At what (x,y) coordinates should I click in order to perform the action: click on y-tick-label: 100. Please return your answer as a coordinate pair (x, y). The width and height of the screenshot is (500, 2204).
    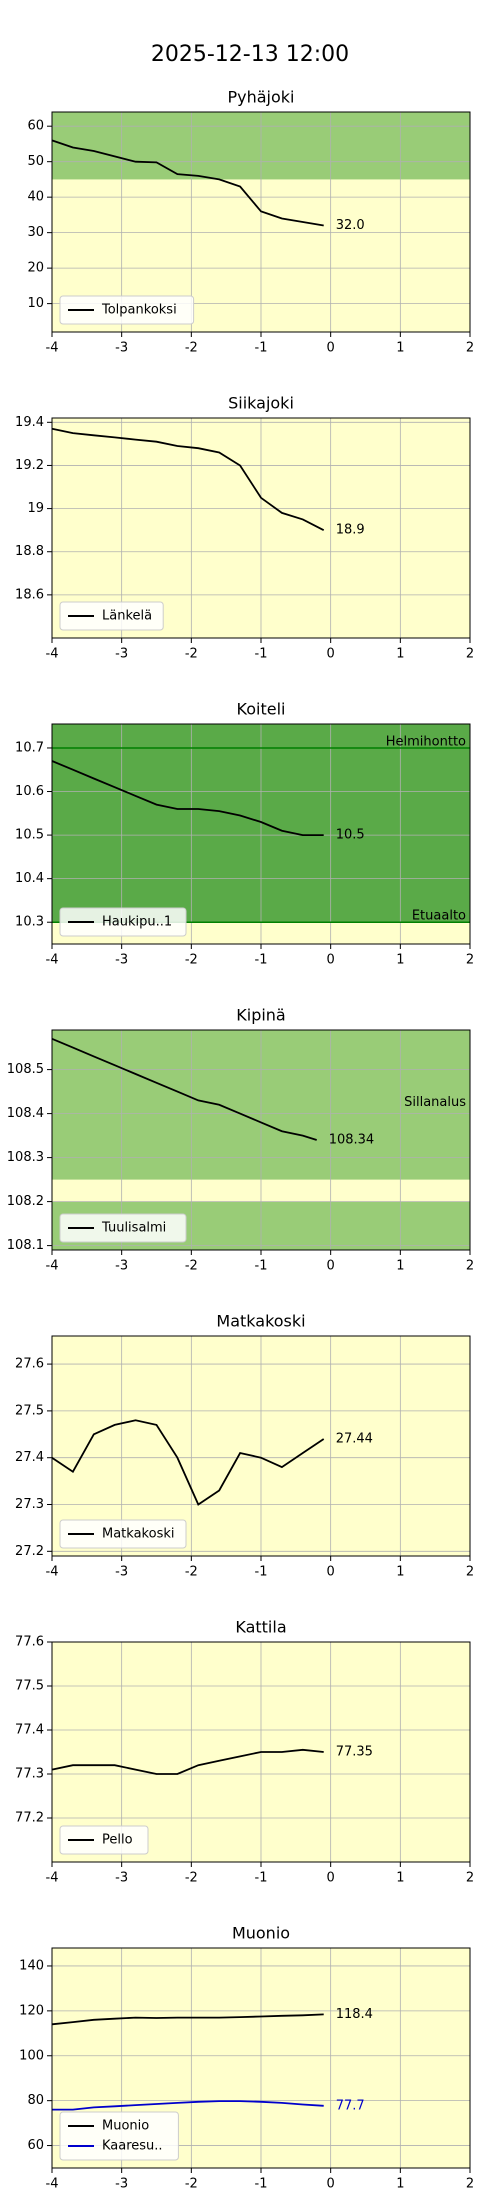
    Looking at the image, I should click on (31, 2055).